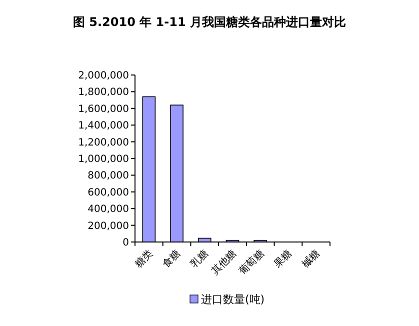 This screenshot has width=419, height=326. I want to click on y-tick-label: 1,400,000, so click(103, 126).